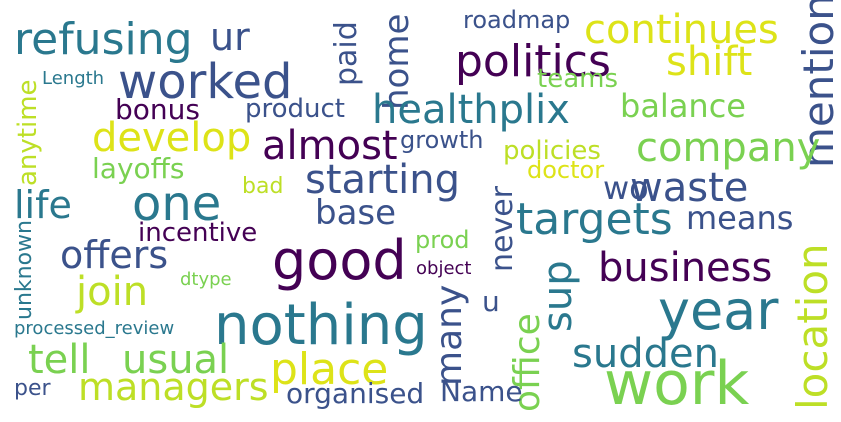 Image resolution: width=841 pixels, height=422 pixels. What do you see at coordinates (24, 270) in the screenshot?
I see `word-unknown: unknown` at bounding box center [24, 270].